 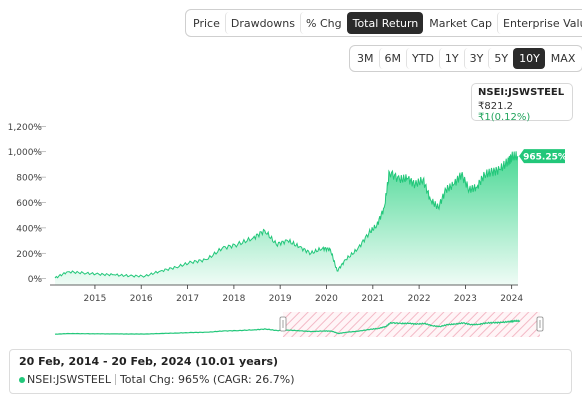 What do you see at coordinates (495, 106) in the screenshot?
I see `ticker-price: ₹821.2` at bounding box center [495, 106].